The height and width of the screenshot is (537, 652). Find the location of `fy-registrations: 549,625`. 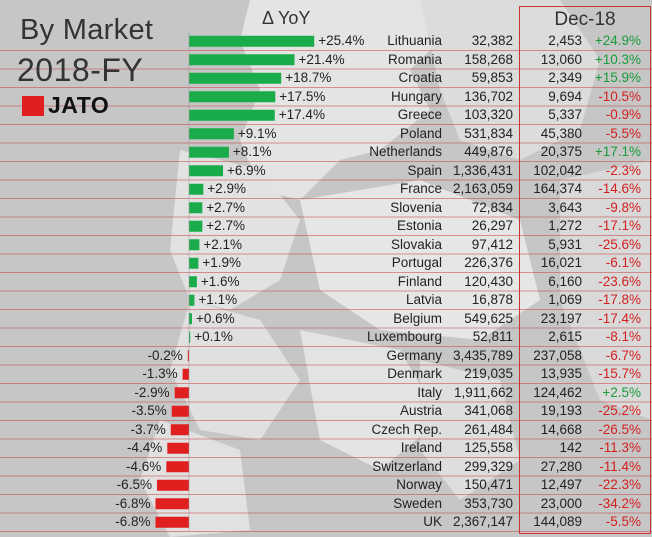

fy-registrations: 549,625 is located at coordinates (488, 318).